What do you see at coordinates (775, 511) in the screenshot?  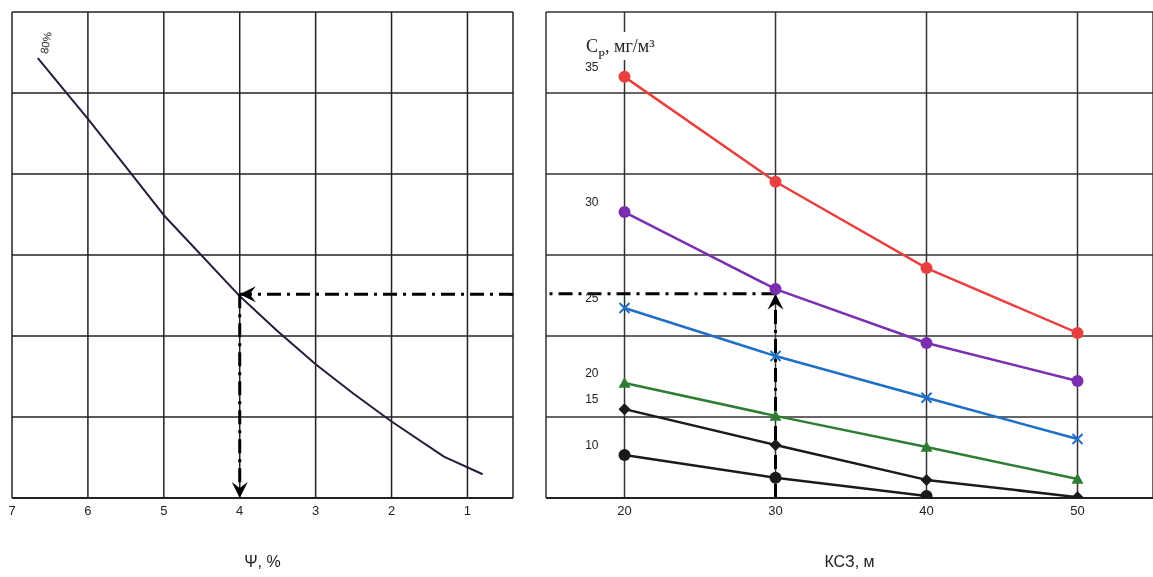 I see `x-tick-label: 30` at bounding box center [775, 511].